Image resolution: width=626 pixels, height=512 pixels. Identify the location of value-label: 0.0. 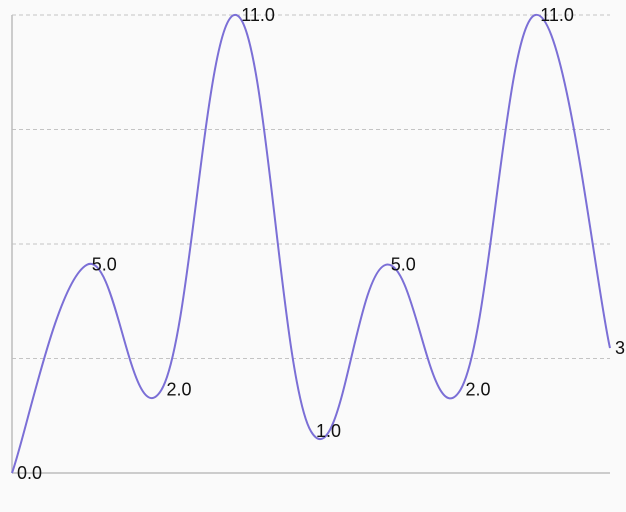
(29, 473).